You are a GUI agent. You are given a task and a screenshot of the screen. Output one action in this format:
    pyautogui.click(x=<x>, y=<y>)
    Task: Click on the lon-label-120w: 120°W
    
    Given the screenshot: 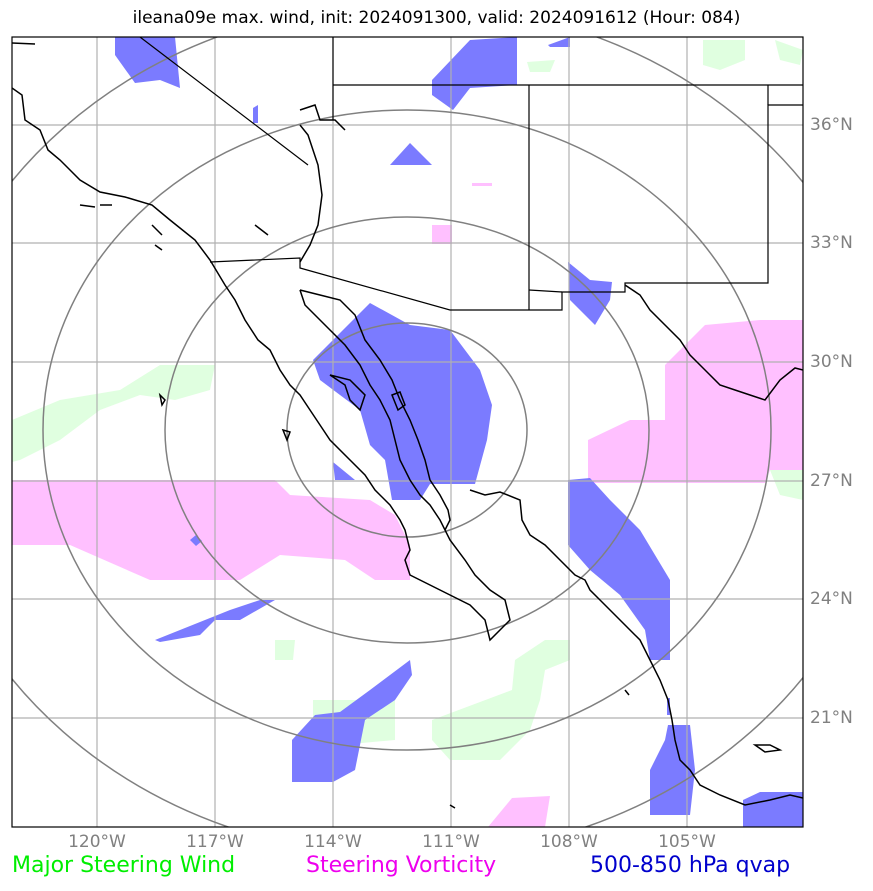 What is the action you would take?
    pyautogui.click(x=97, y=842)
    